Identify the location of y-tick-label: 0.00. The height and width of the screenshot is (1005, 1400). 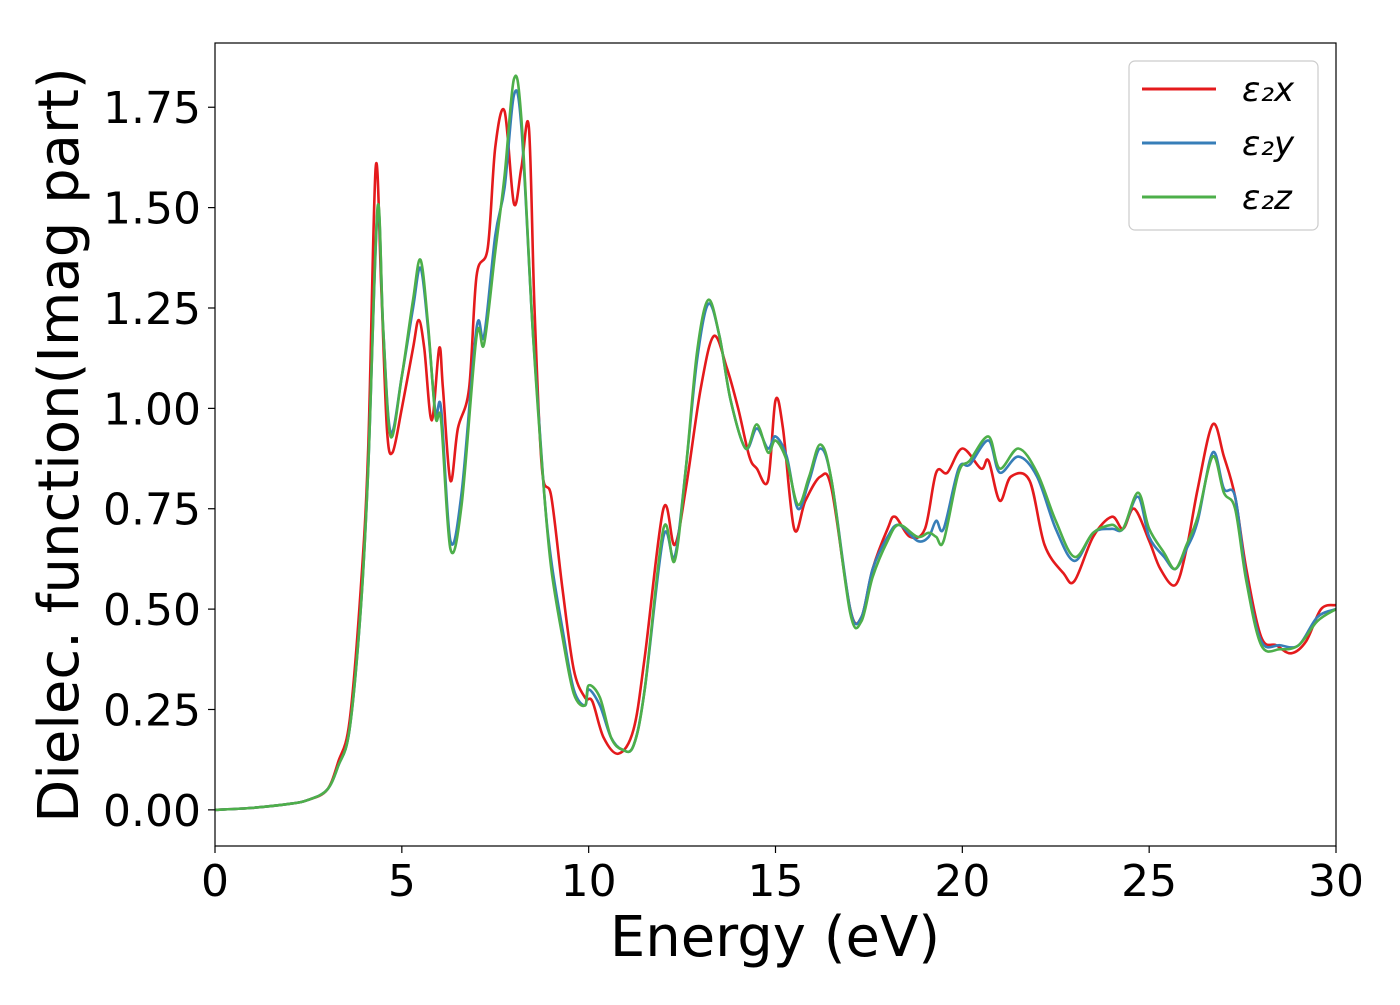
(152, 811).